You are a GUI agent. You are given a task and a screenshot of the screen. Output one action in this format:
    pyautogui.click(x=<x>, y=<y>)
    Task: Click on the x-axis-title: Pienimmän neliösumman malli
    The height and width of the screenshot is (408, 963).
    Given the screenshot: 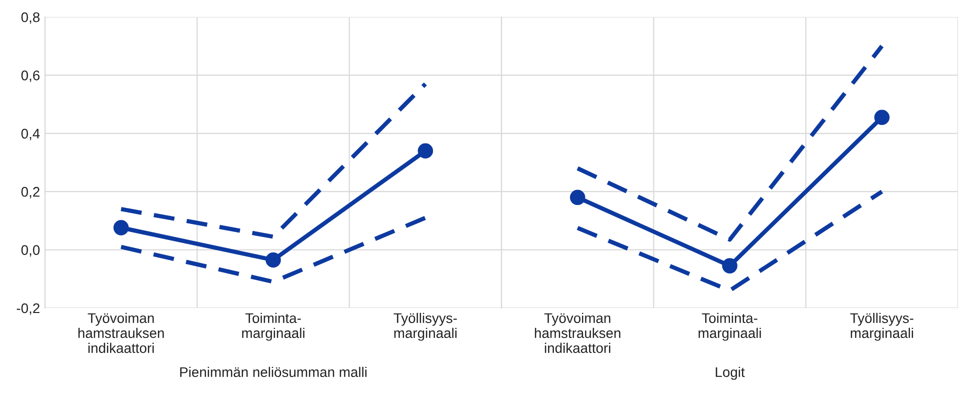 What is the action you would take?
    pyautogui.click(x=273, y=372)
    